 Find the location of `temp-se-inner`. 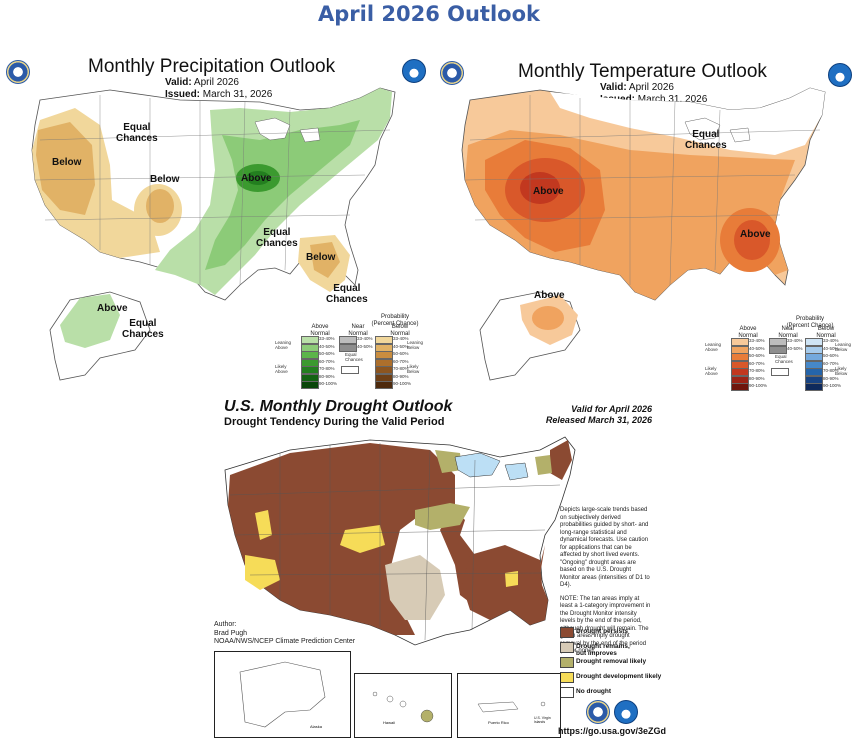

temp-se-inner is located at coordinates (752, 240).